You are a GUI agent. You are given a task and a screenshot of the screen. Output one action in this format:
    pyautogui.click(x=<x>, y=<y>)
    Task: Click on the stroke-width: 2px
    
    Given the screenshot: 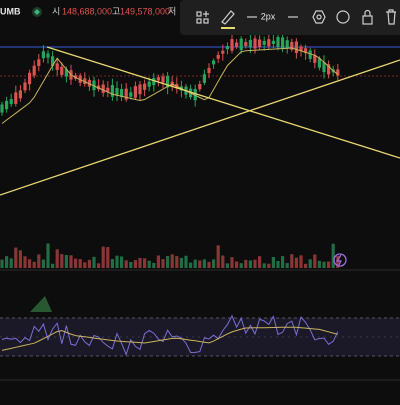 What is the action you would take?
    pyautogui.click(x=268, y=16)
    